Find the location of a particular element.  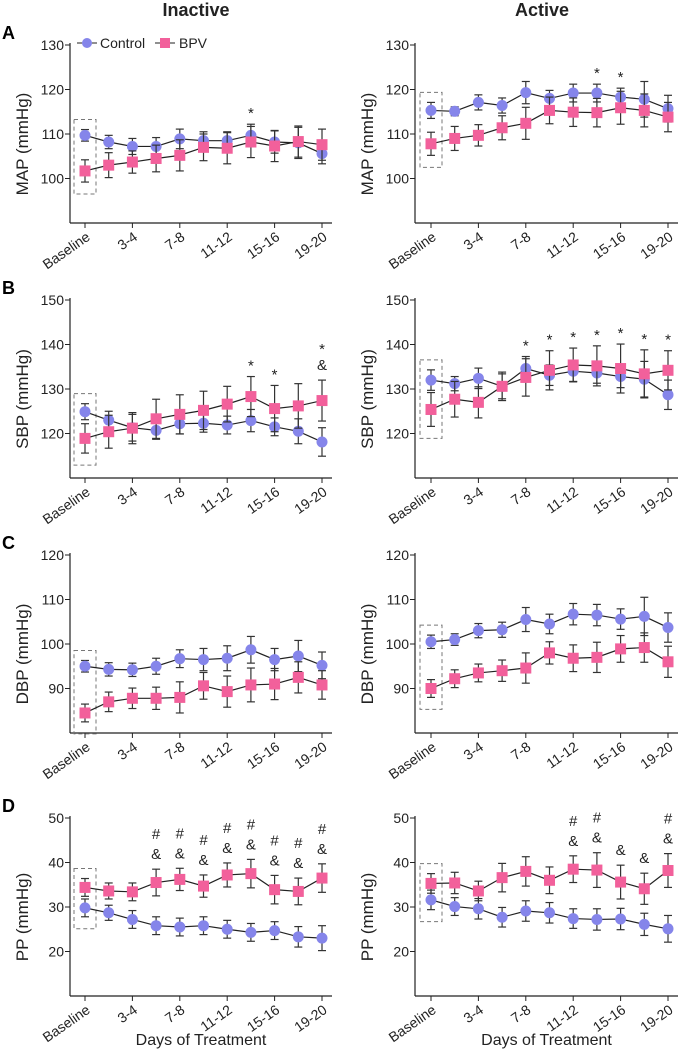

y-tick-label: 40 is located at coordinates (401, 863).